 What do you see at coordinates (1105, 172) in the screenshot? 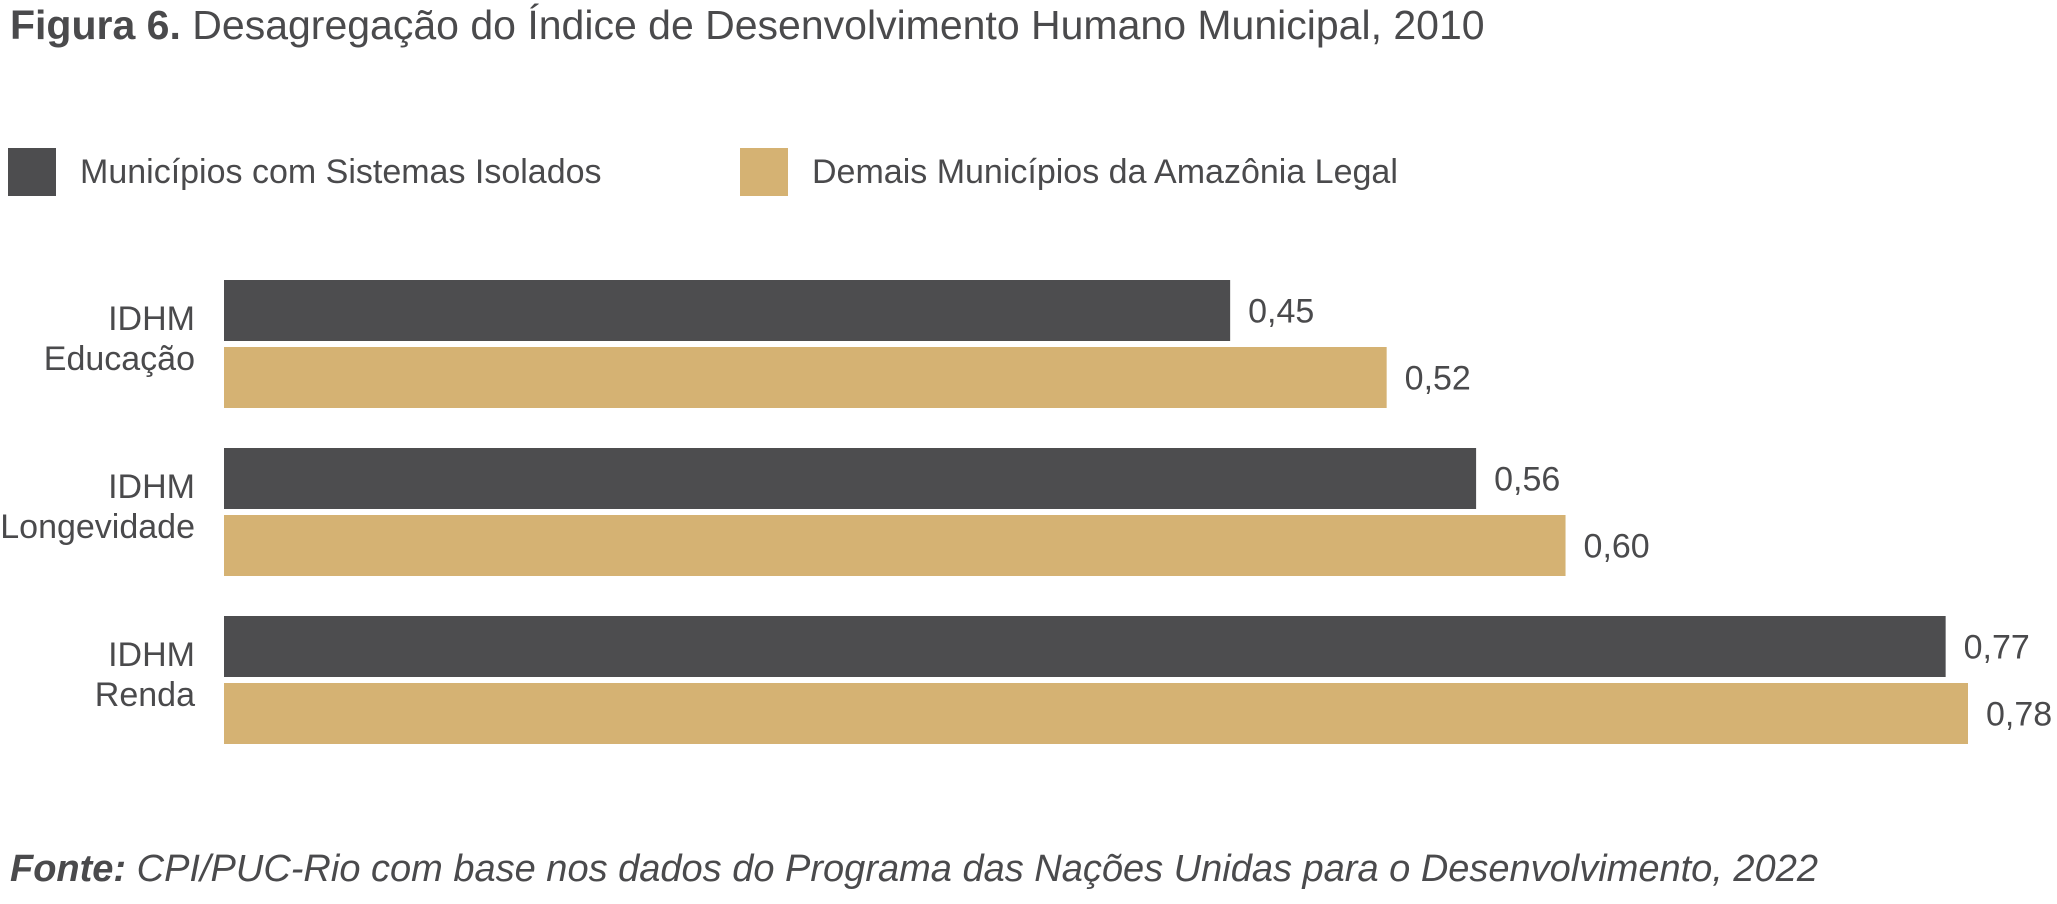
I see `legend-label-others: Demais Municípios da Amazônia Legal` at bounding box center [1105, 172].